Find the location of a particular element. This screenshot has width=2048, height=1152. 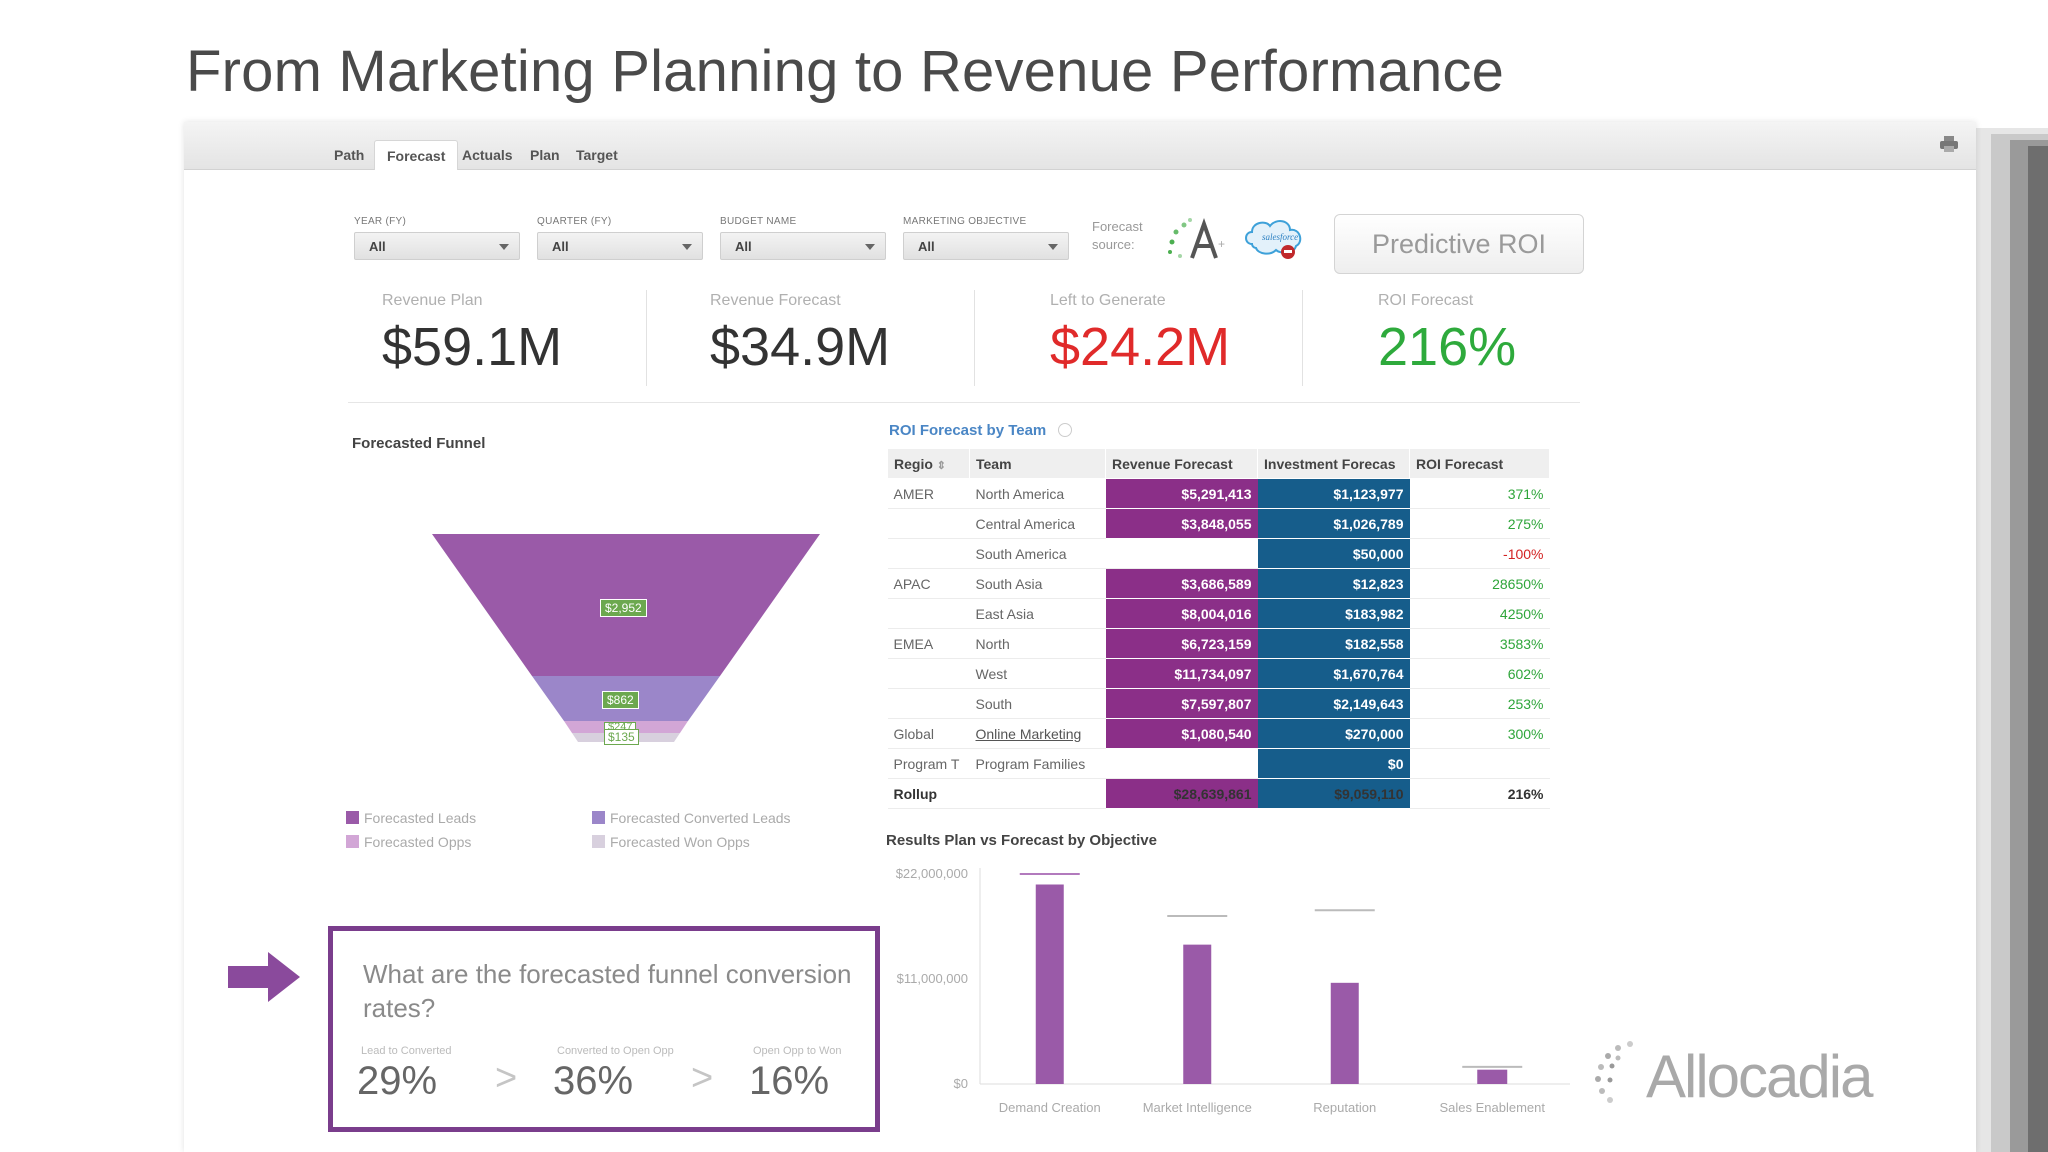

table-row: South $7,597,807 $2,149,643 253% is located at coordinates (1218, 703).